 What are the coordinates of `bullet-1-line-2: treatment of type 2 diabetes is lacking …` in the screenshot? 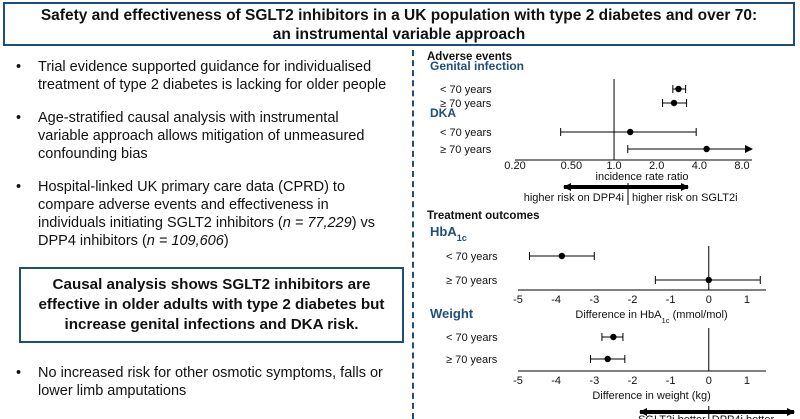 It's located at (212, 85).